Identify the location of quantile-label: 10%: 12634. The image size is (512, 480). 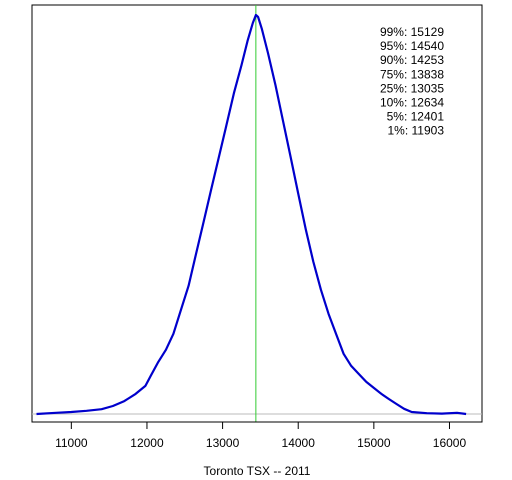
(412, 103).